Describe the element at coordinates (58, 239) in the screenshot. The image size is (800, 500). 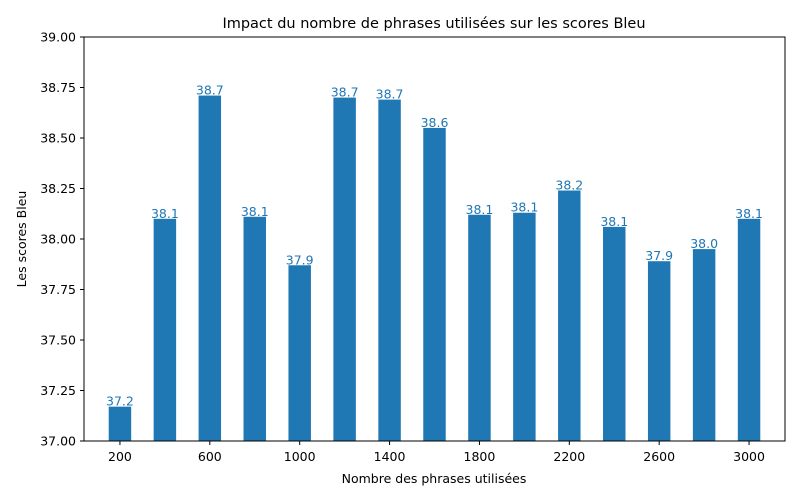
I see `y-tick-label: 38.00` at that location.